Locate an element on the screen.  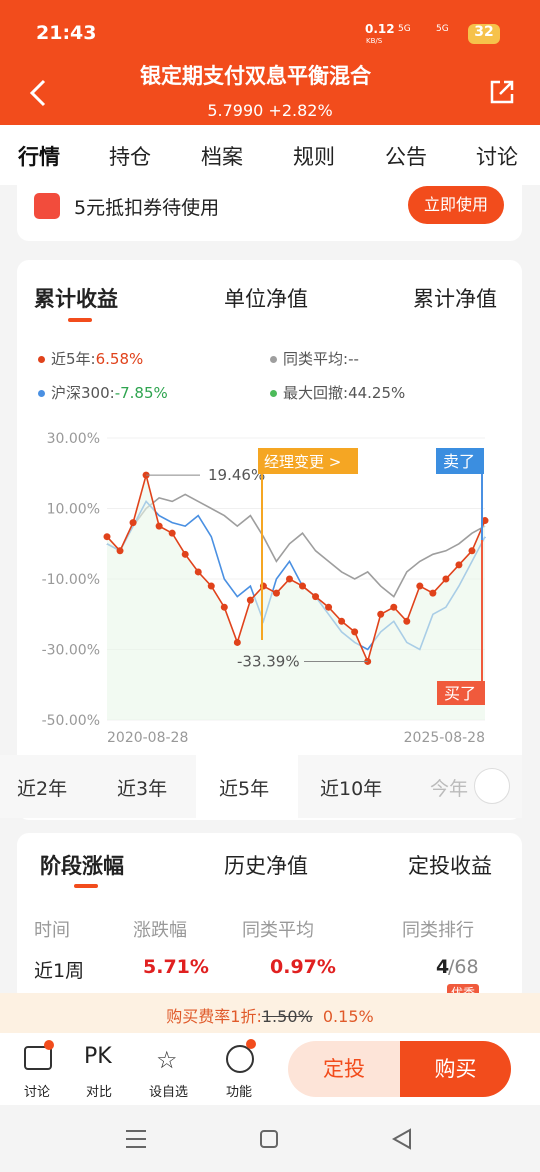
peak-label: 19.46% is located at coordinates (236, 475).